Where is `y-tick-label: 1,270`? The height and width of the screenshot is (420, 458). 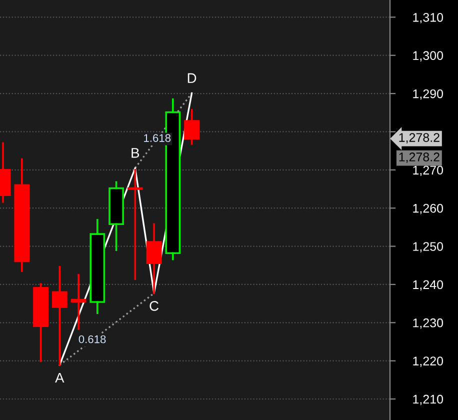
y-tick-label: 1,270 is located at coordinates (428, 171).